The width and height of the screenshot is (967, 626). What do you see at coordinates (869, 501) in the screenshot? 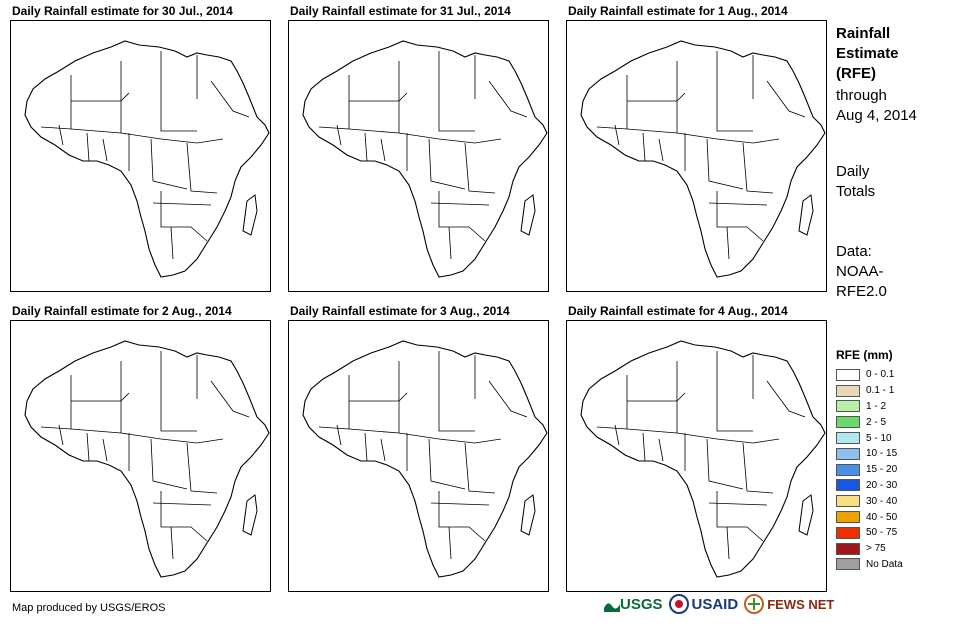
I see `legend-item: 30 - 40` at bounding box center [869, 501].